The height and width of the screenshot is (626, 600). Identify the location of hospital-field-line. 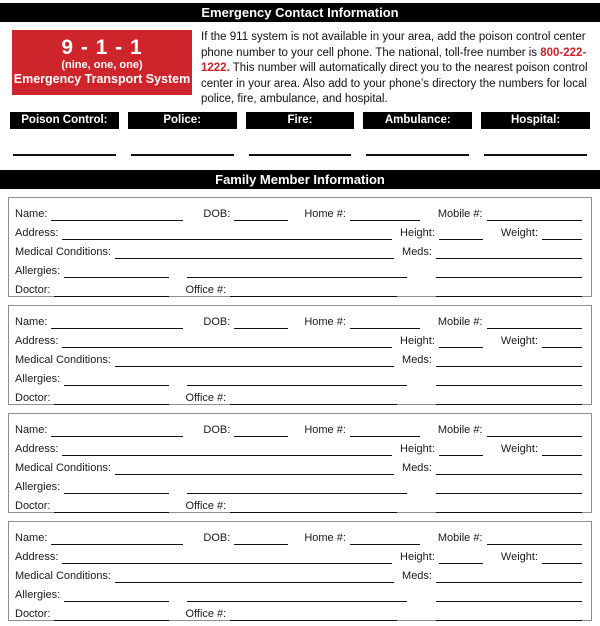
(535, 155).